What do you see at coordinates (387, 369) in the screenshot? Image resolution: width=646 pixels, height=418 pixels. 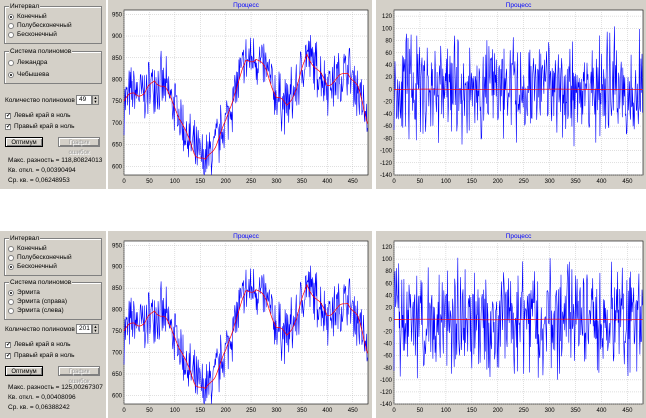 I see `y-tick-label: -80` at bounding box center [387, 369].